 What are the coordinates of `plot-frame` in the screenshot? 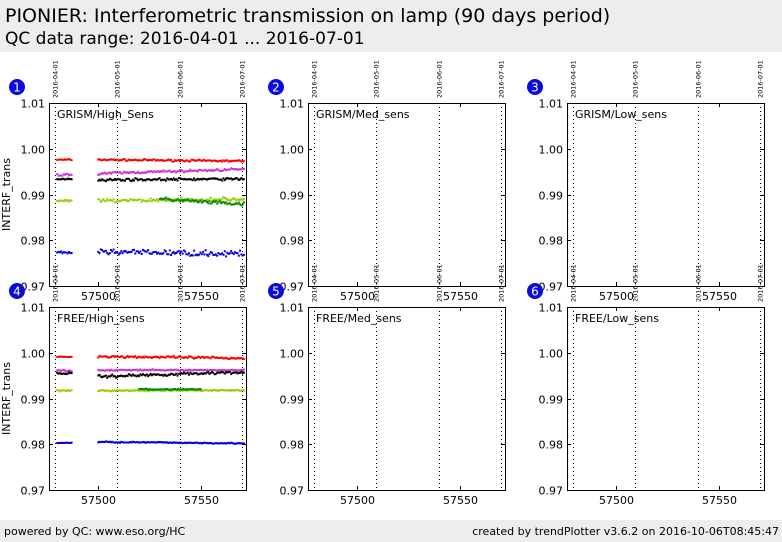 It's located at (407, 399).